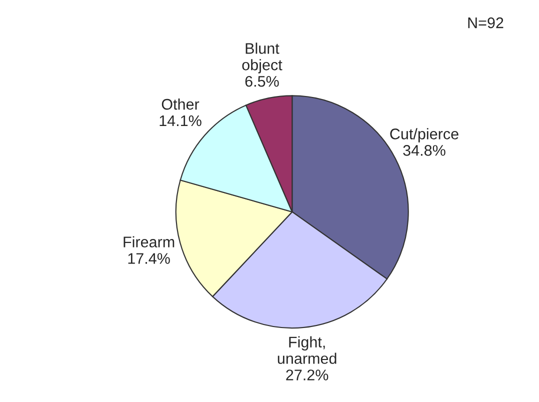 The height and width of the screenshot is (402, 539). I want to click on slice-label: Other, so click(181, 104).